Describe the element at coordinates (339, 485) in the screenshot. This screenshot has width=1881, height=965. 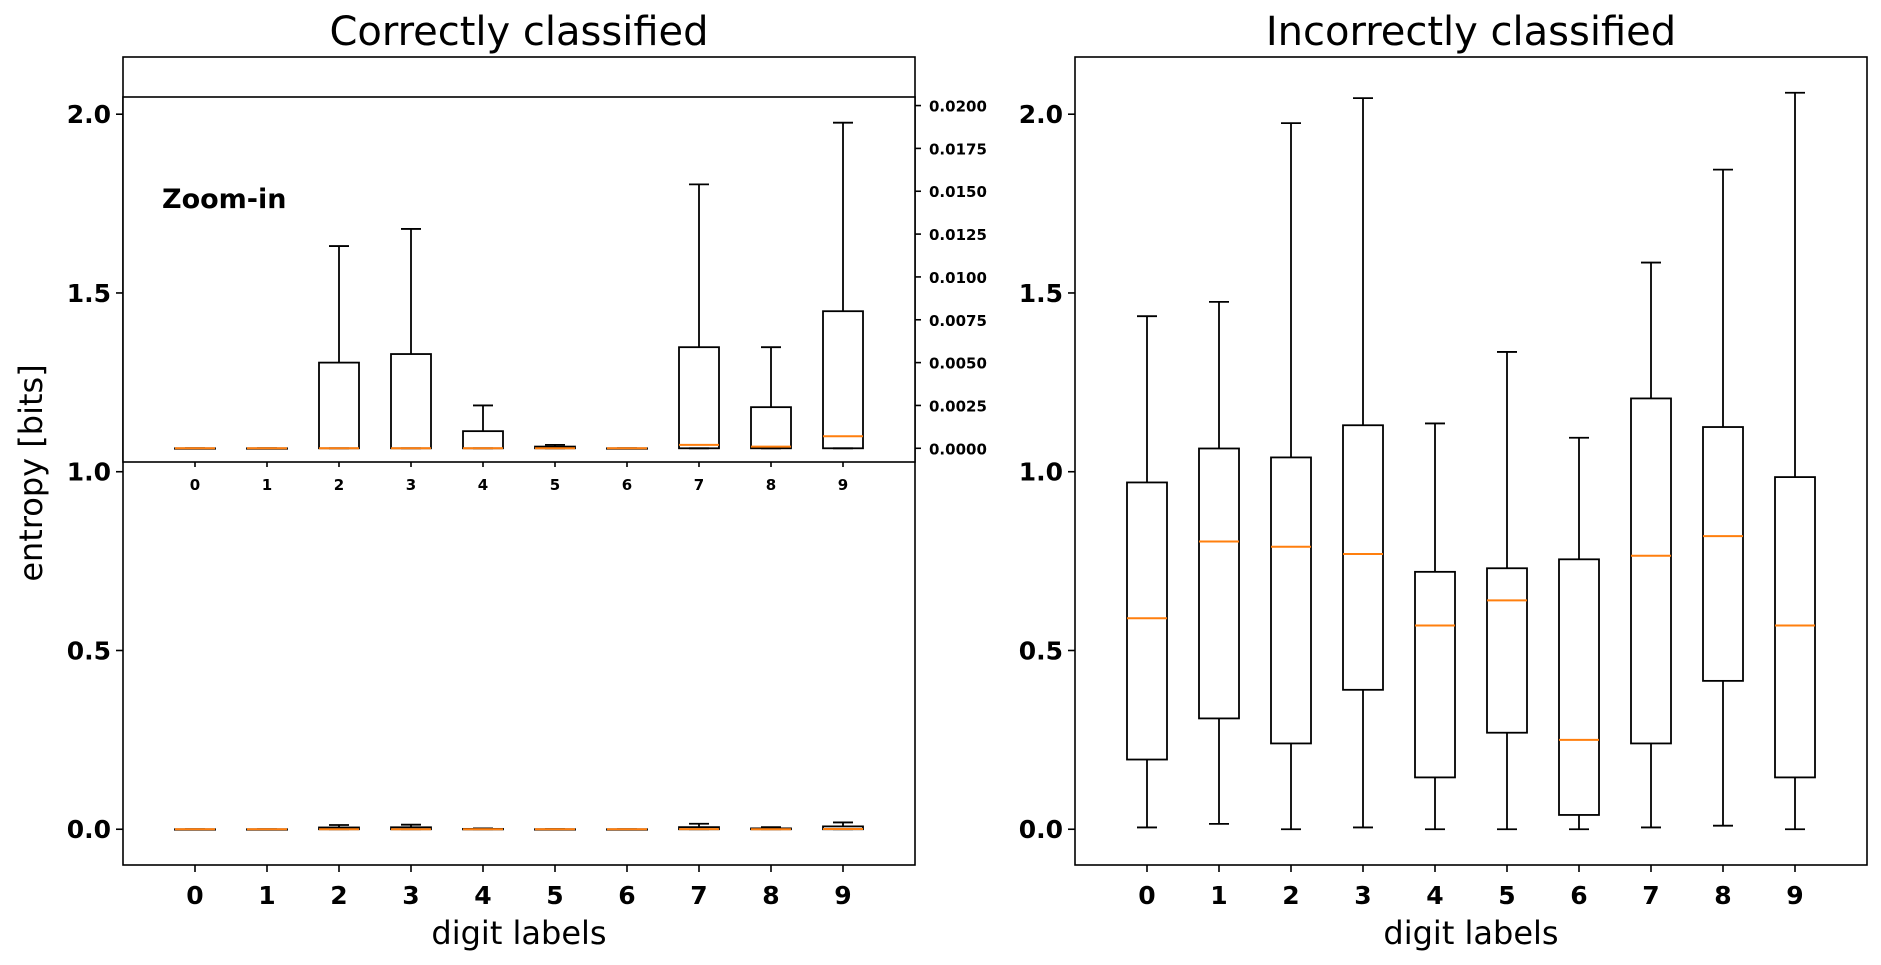
I see `inset-x-tick-label: 2` at that location.